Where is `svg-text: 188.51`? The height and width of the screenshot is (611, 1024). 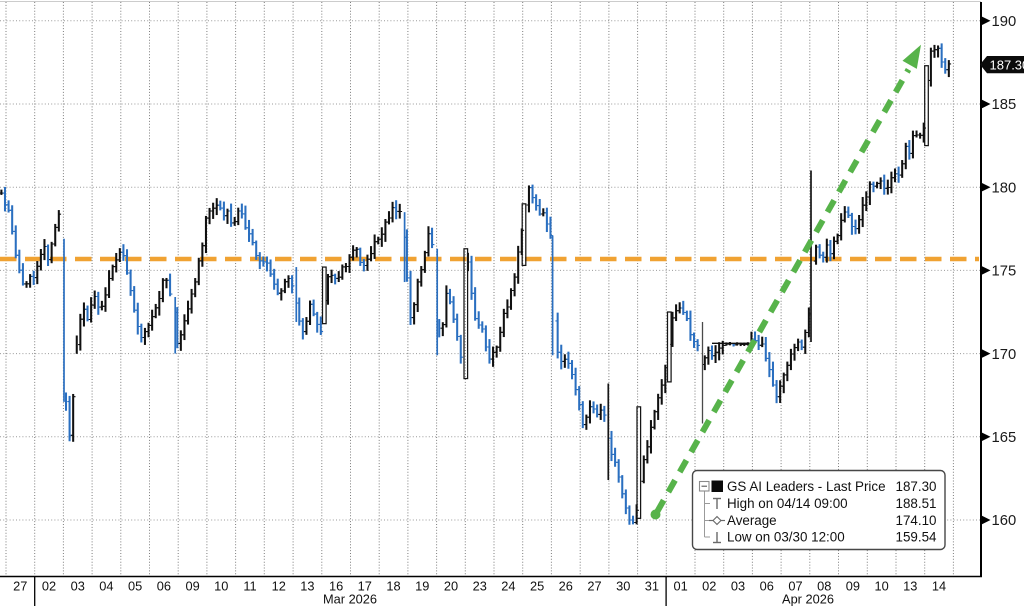
svg-text: 188.51 is located at coordinates (916, 503).